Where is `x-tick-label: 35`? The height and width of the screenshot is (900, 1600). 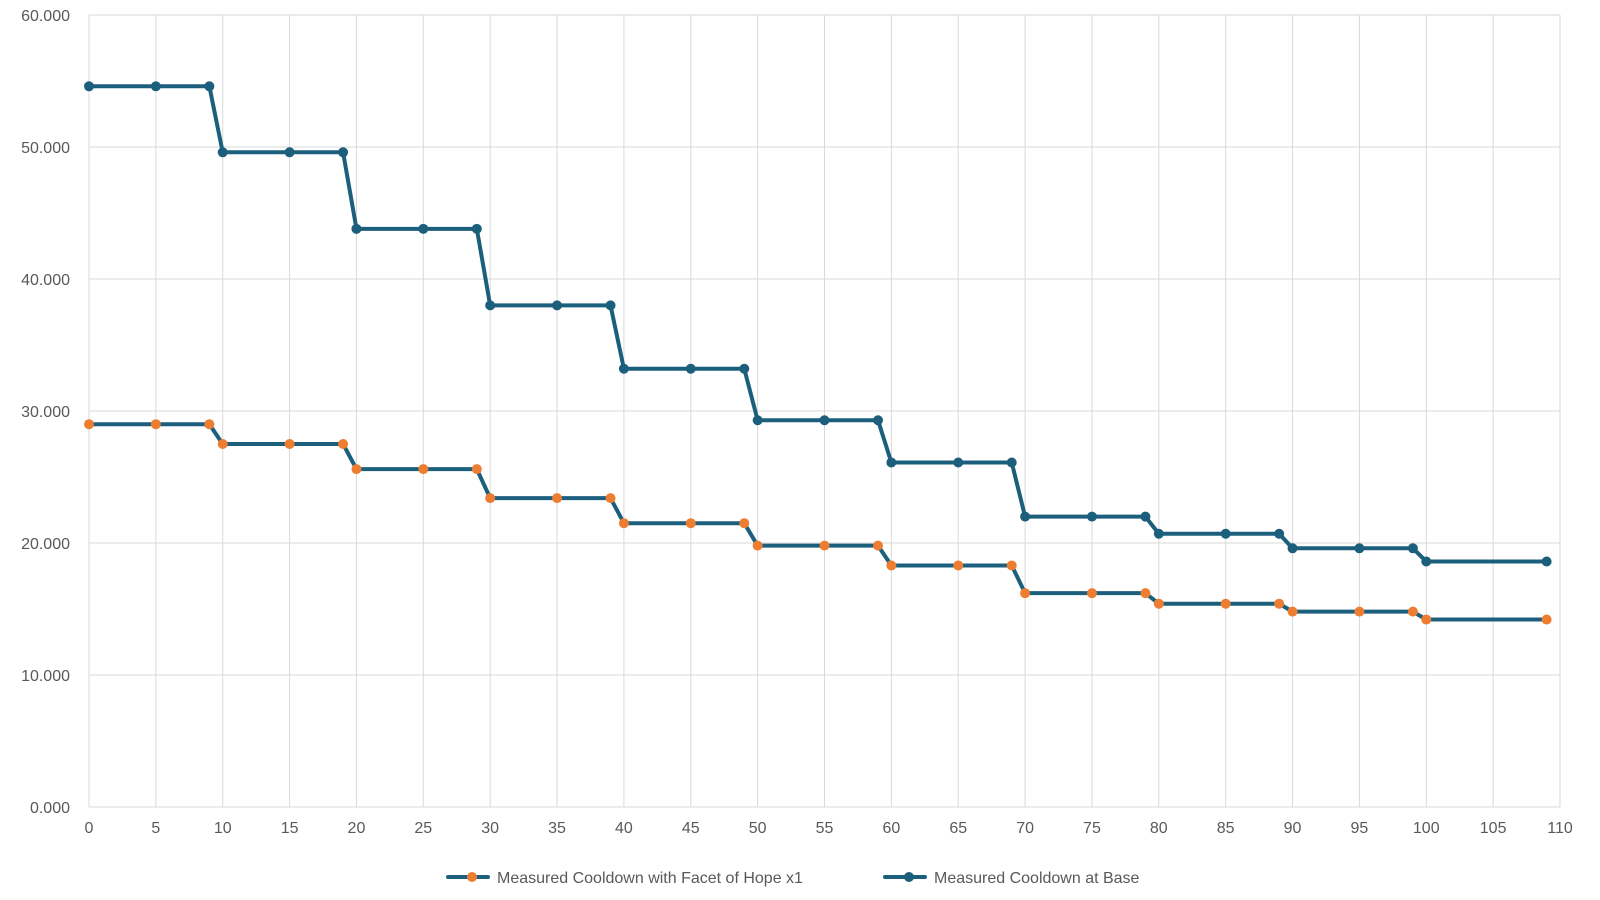
x-tick-label: 35 is located at coordinates (557, 828).